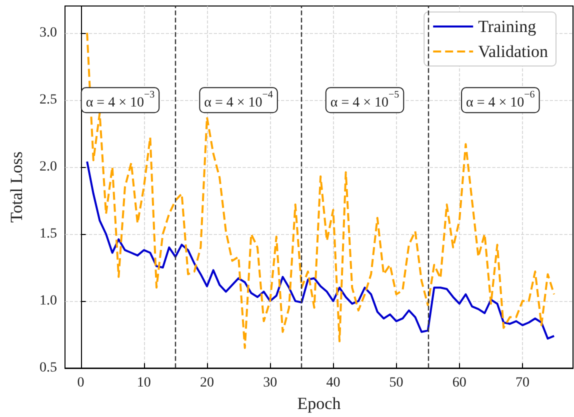  Describe the element at coordinates (319, 403) in the screenshot. I see `x-axis-title: Epoch` at that location.